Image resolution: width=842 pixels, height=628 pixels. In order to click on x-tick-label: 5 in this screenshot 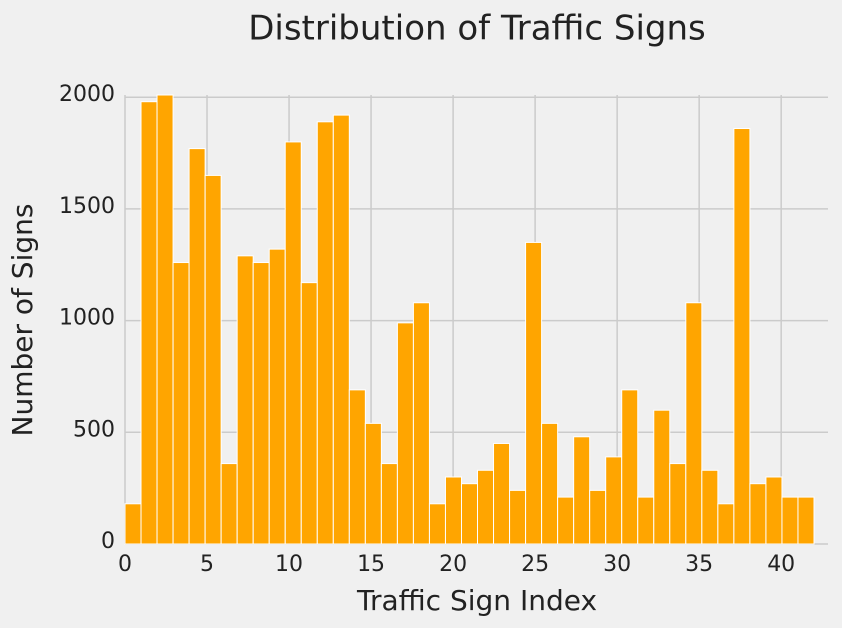, I will do `click(207, 564)`.